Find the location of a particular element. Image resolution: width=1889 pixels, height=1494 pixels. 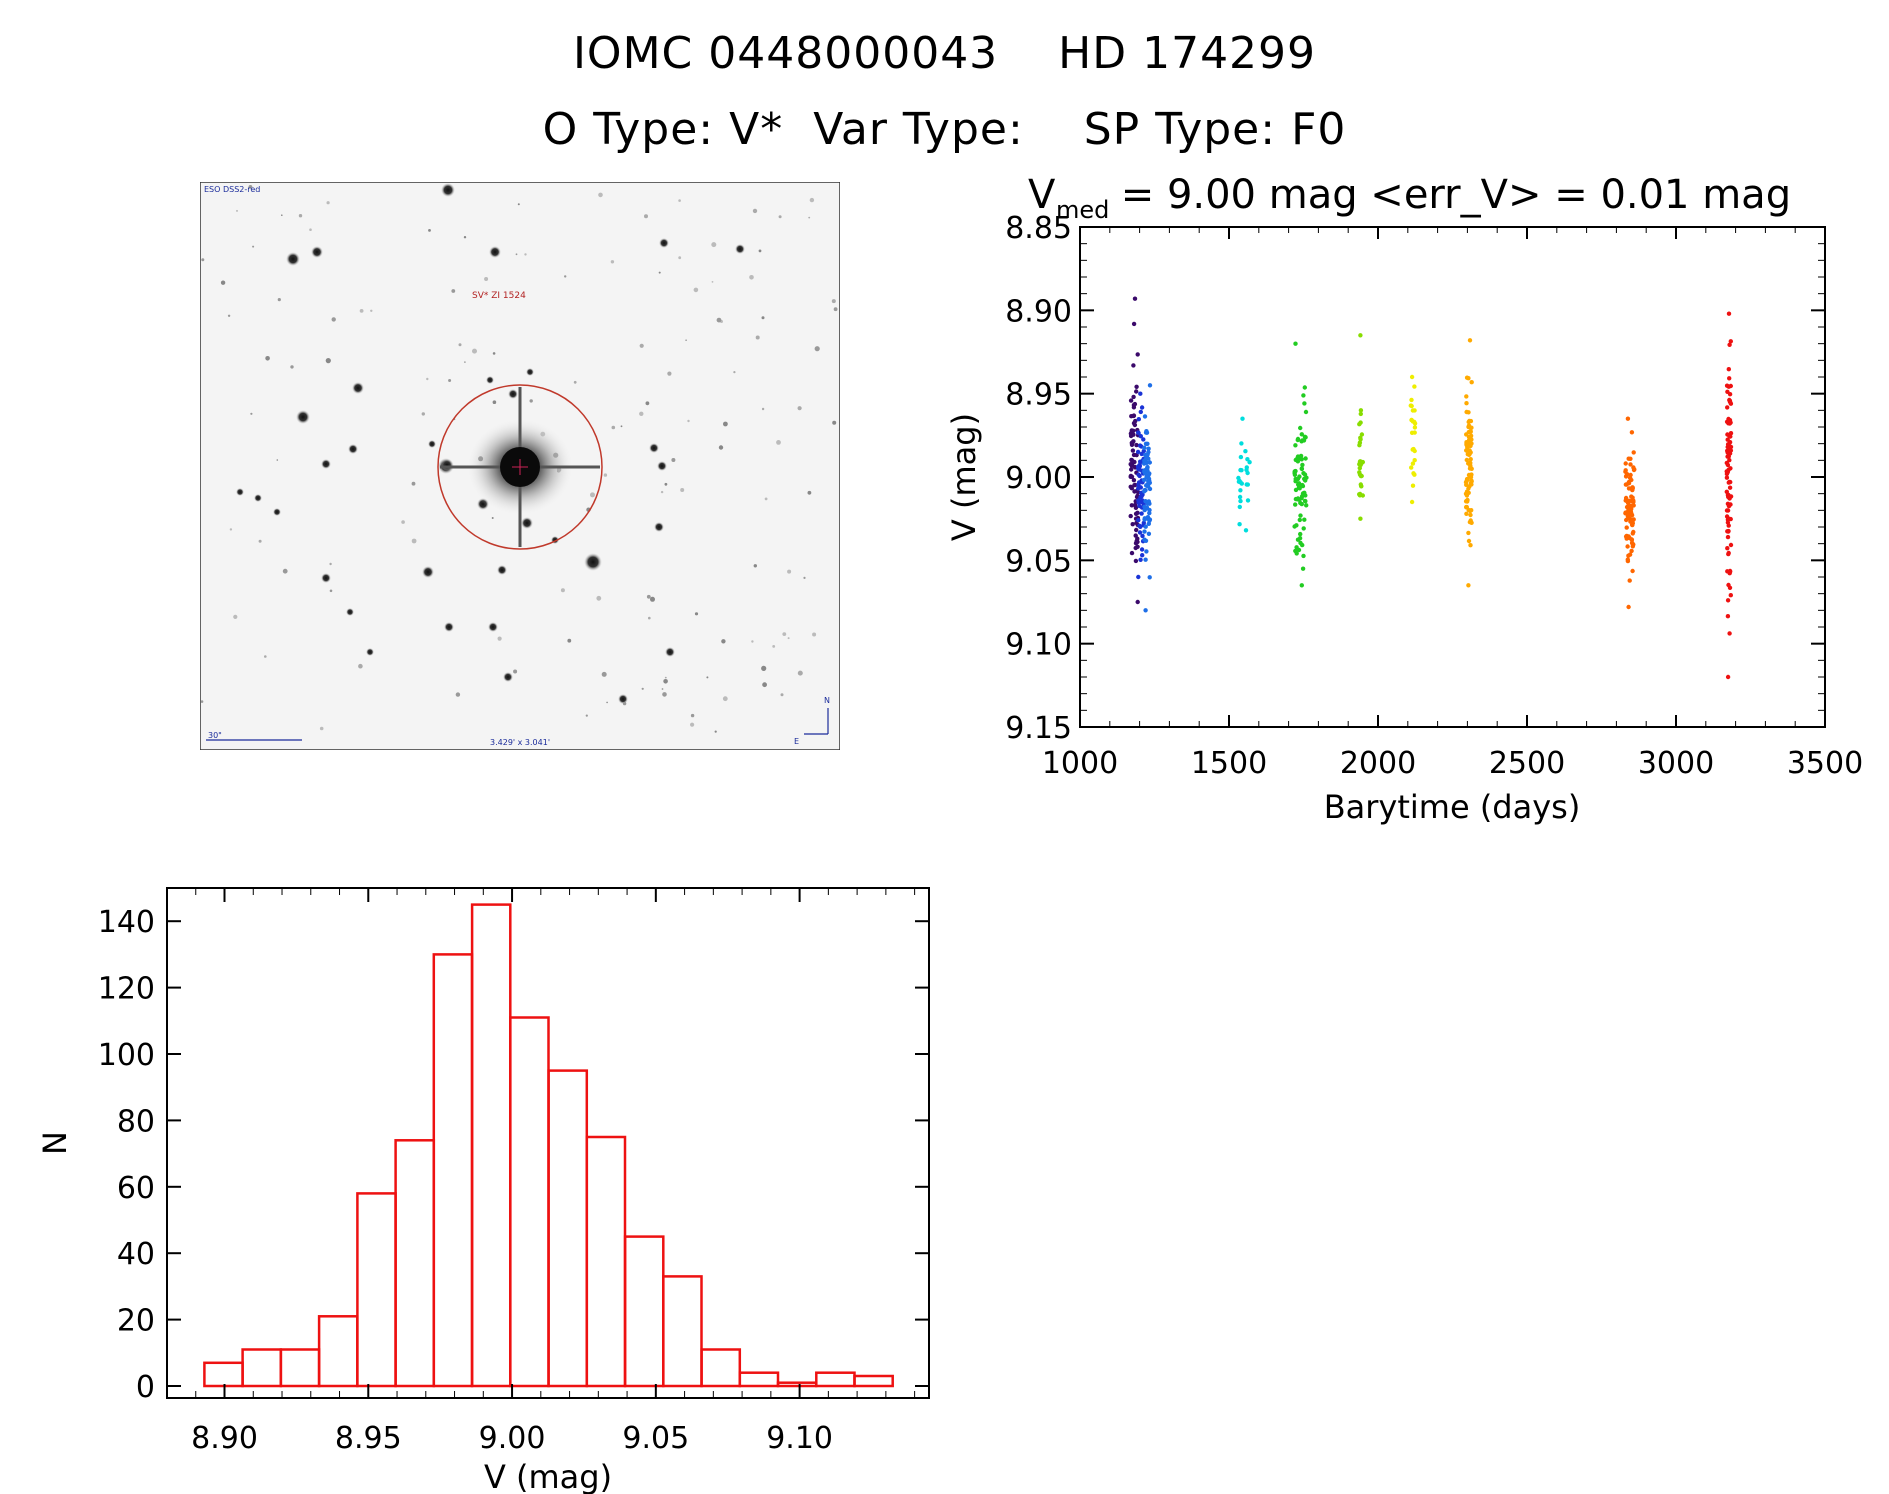

hist-ytick-label: 100 is located at coordinates (126, 1055).